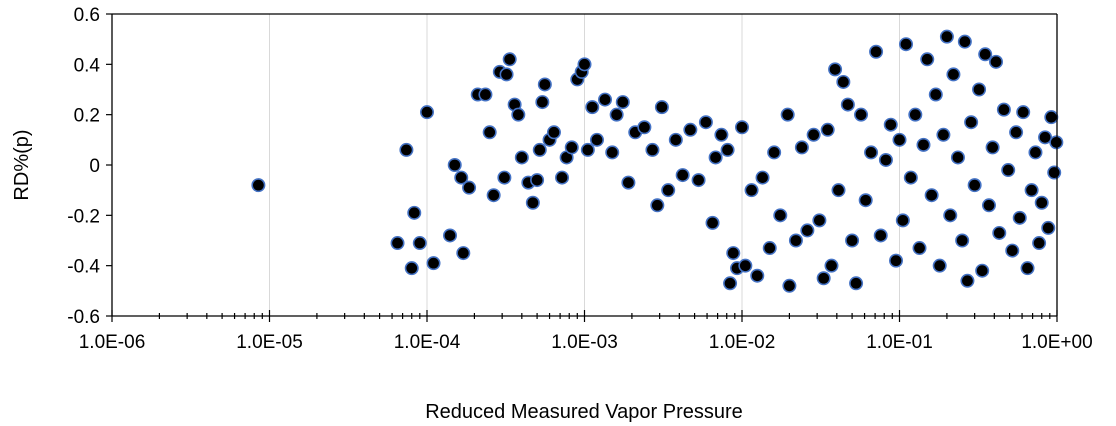  I want to click on y-tick-label: 0.4, so click(87, 65).